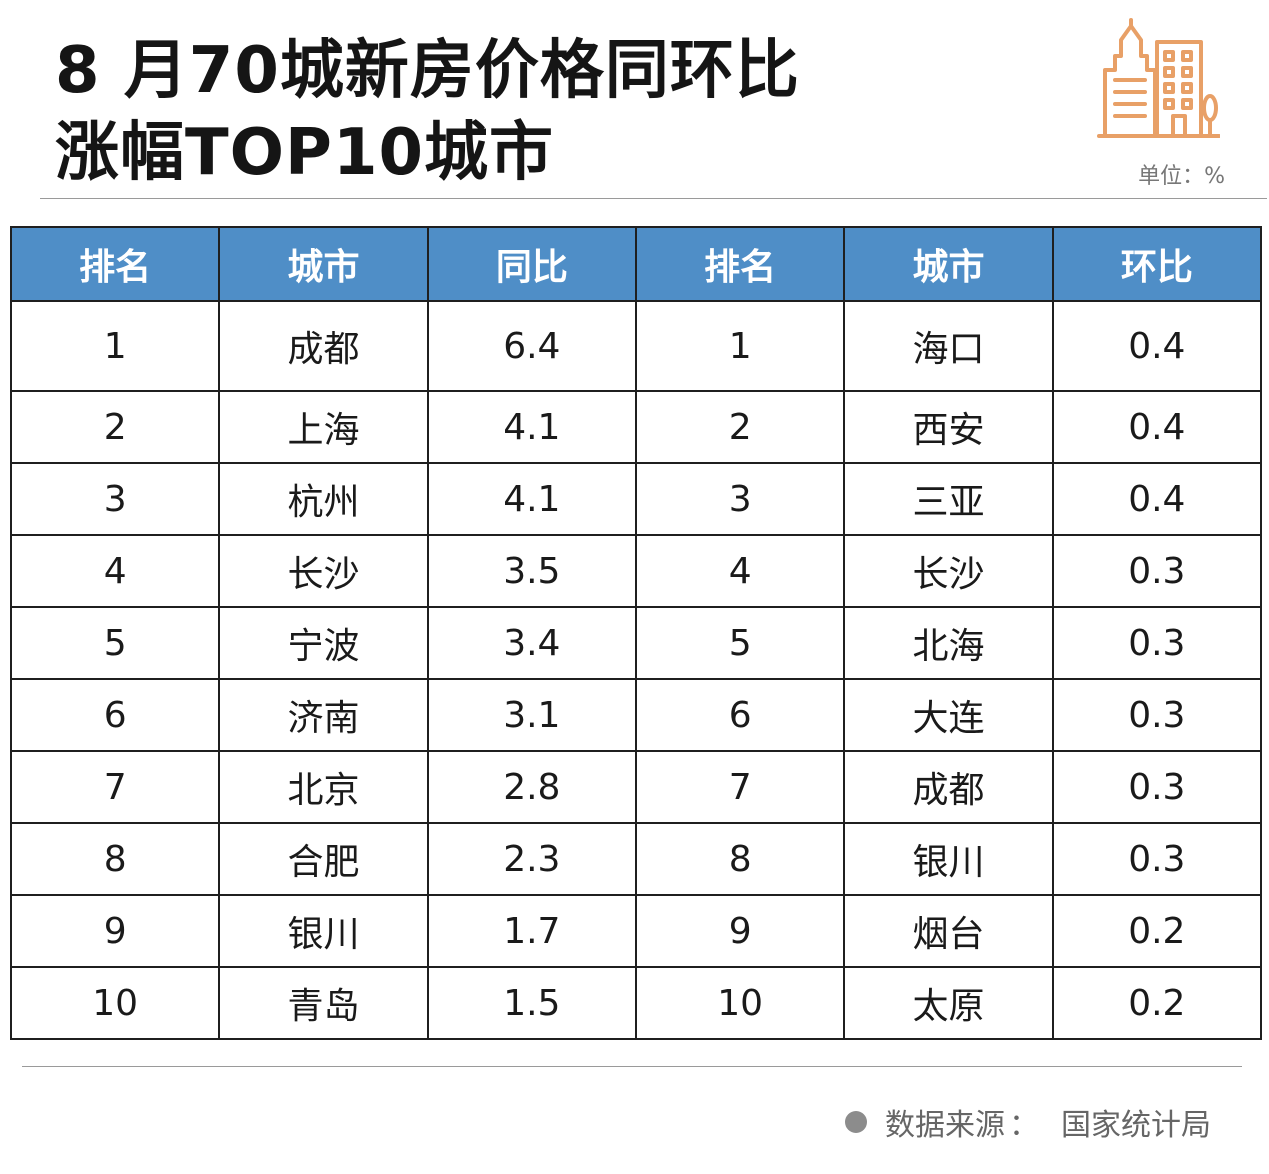 The width and height of the screenshot is (1269, 1174). Describe the element at coordinates (531, 715) in the screenshot. I see `cell-yoy: 3.1` at that location.